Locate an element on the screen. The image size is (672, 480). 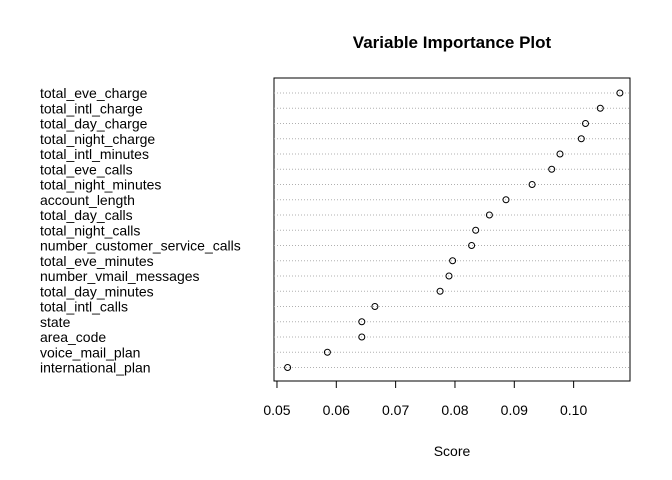
x-tick-label: 0.10 is located at coordinates (573, 410).